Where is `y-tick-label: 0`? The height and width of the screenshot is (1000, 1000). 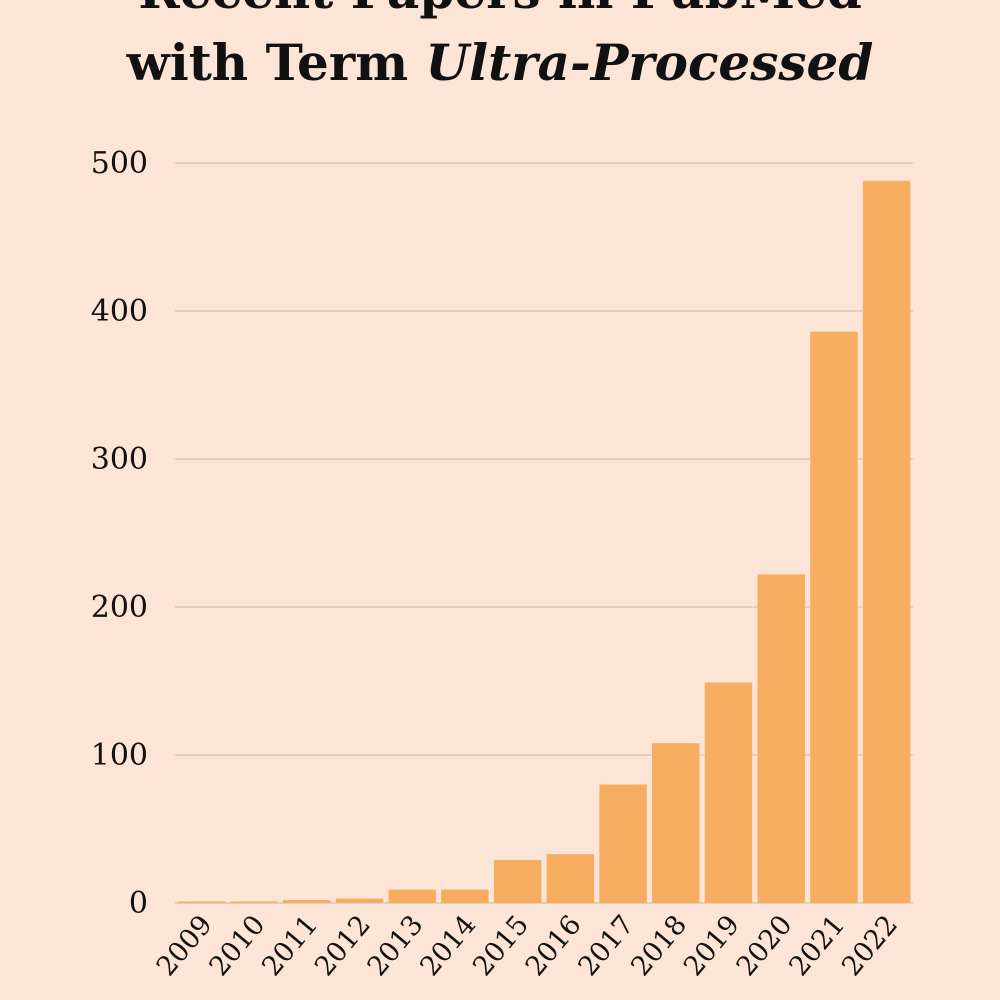 y-tick-label: 0 is located at coordinates (138, 903).